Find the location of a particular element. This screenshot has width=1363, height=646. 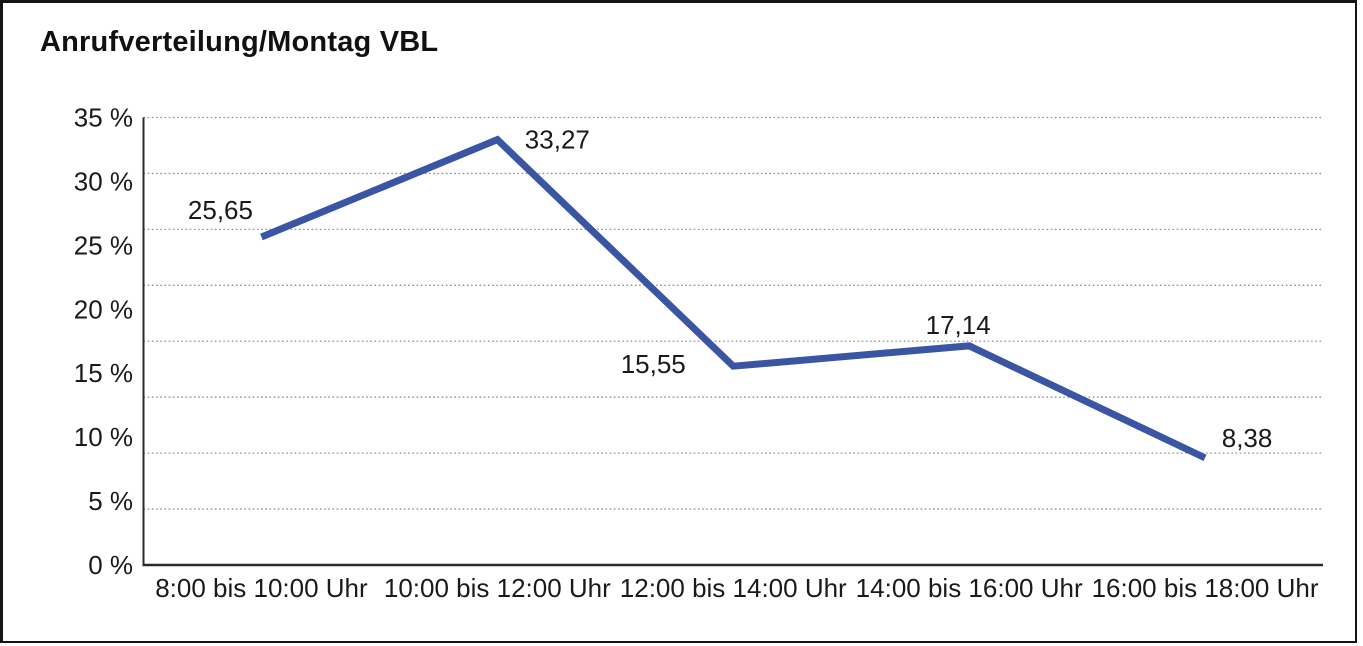

data-point-label: 17,14 is located at coordinates (958, 325).